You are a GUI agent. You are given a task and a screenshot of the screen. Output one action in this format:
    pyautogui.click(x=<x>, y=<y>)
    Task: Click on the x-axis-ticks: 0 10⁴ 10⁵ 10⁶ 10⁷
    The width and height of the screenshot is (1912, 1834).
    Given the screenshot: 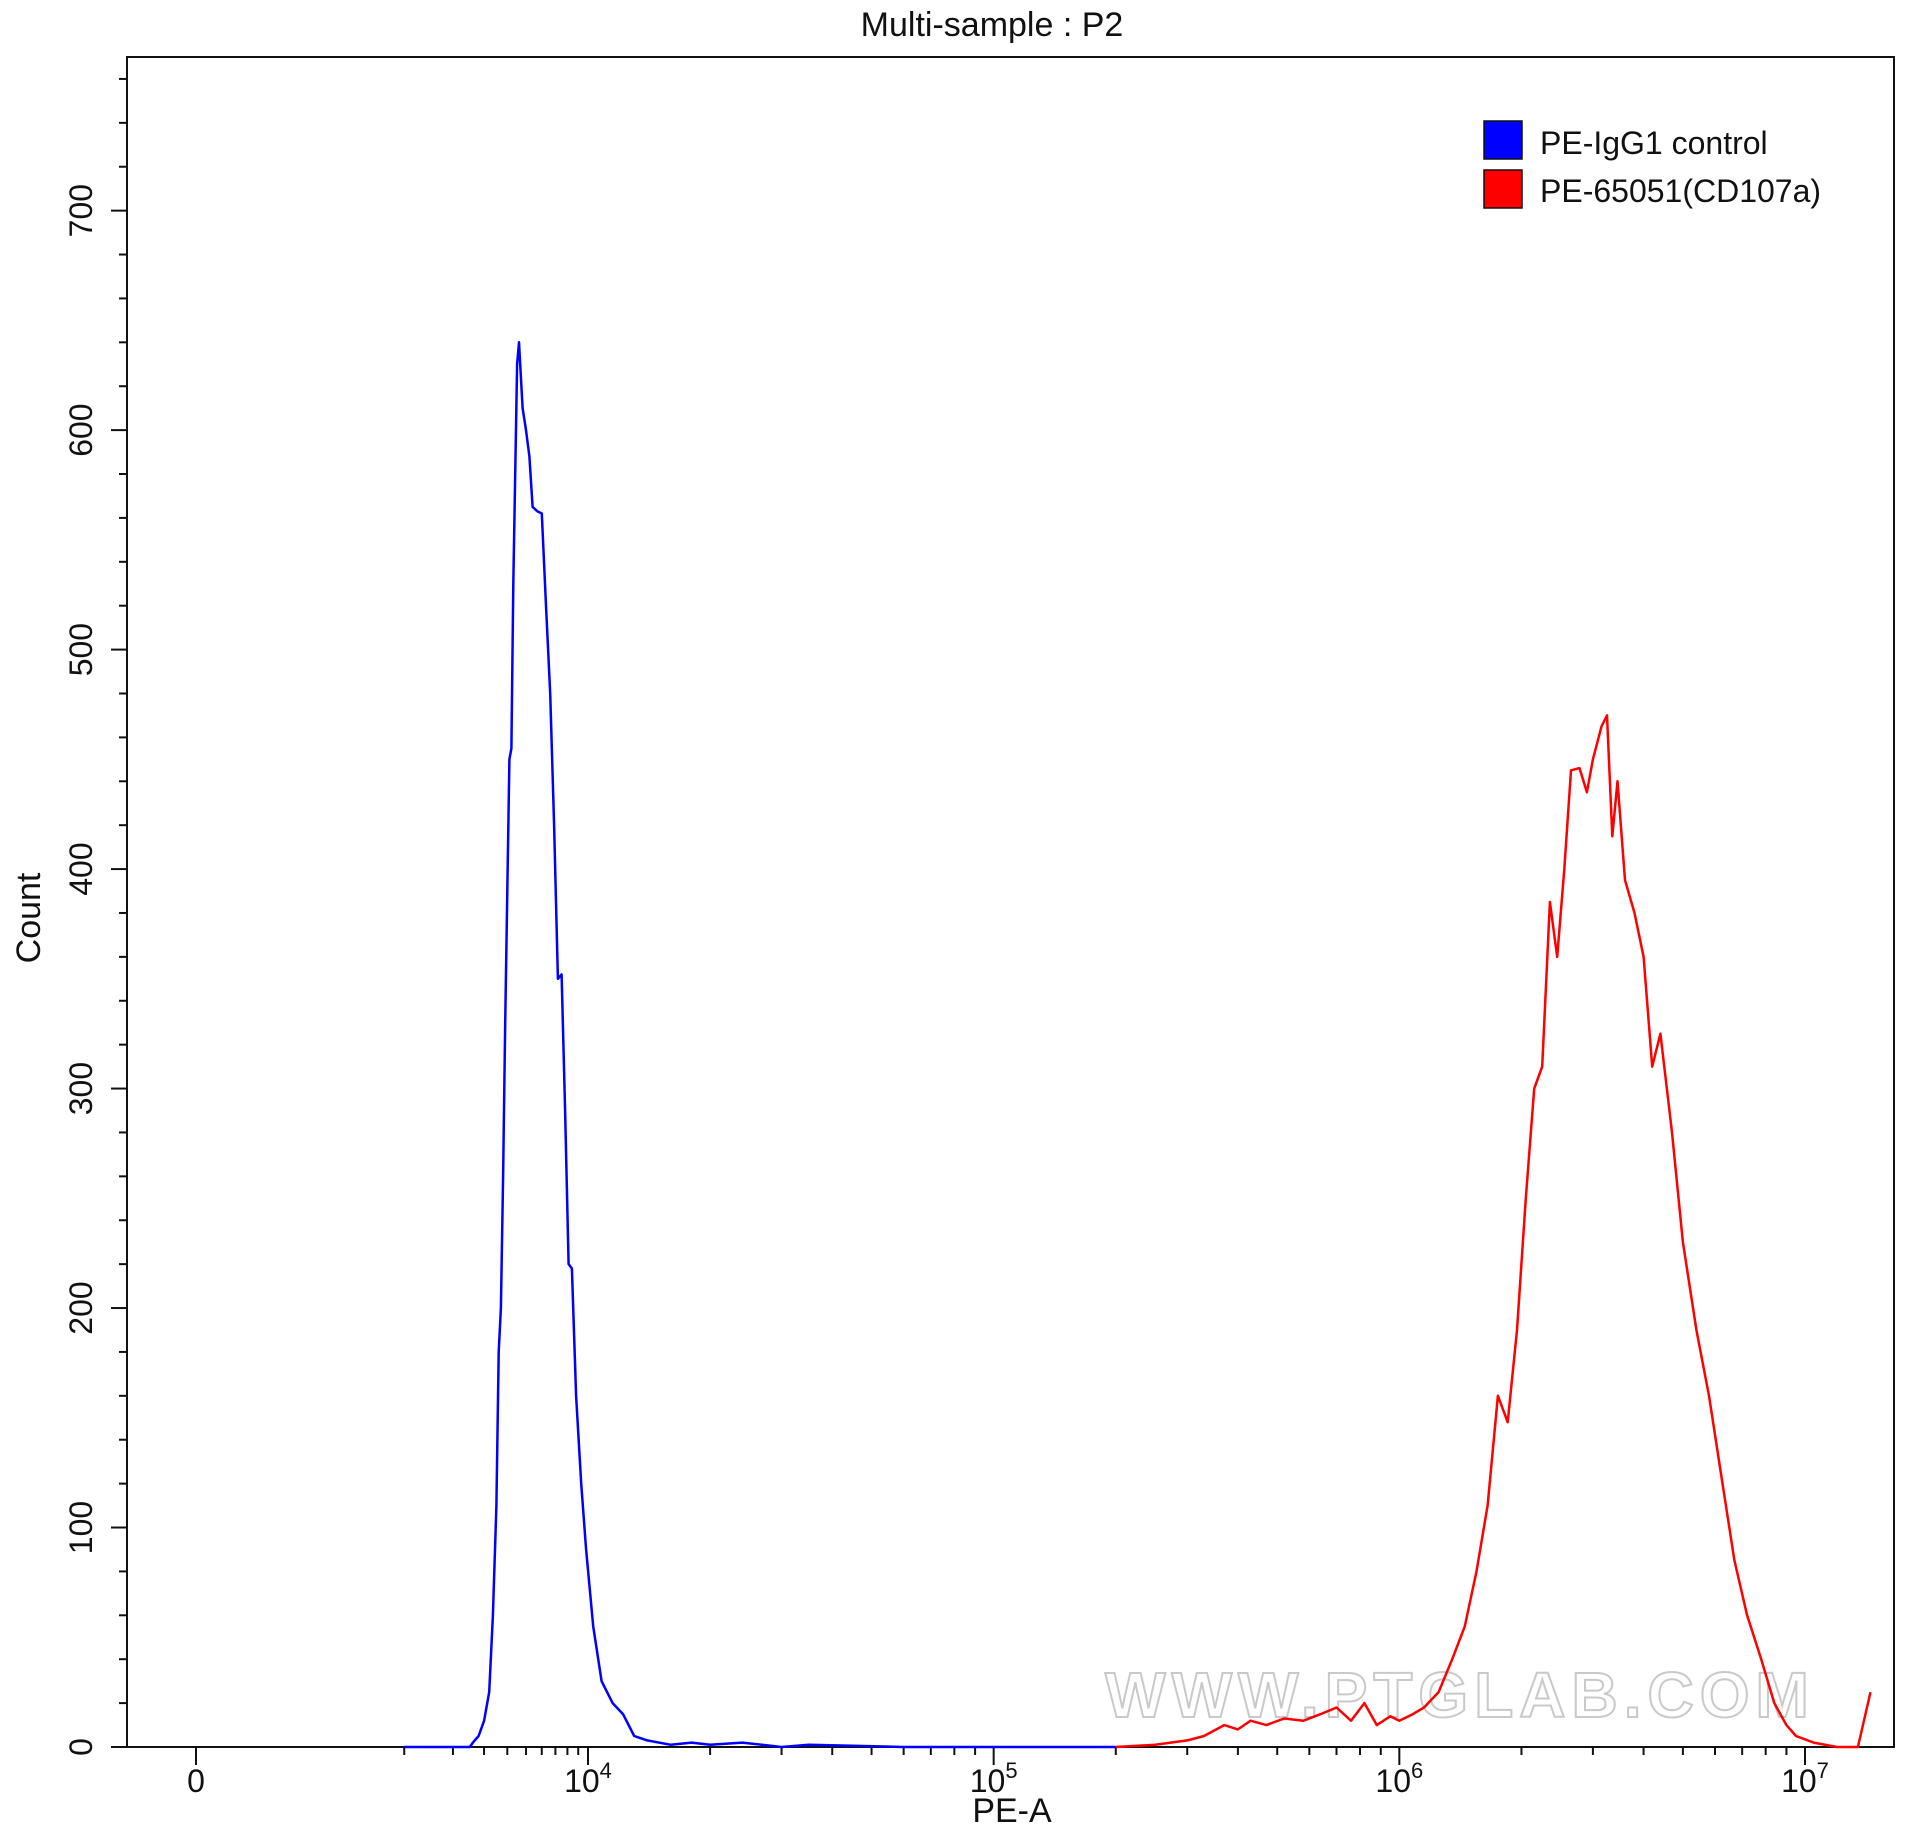 What is the action you would take?
    pyautogui.click(x=1008, y=1773)
    